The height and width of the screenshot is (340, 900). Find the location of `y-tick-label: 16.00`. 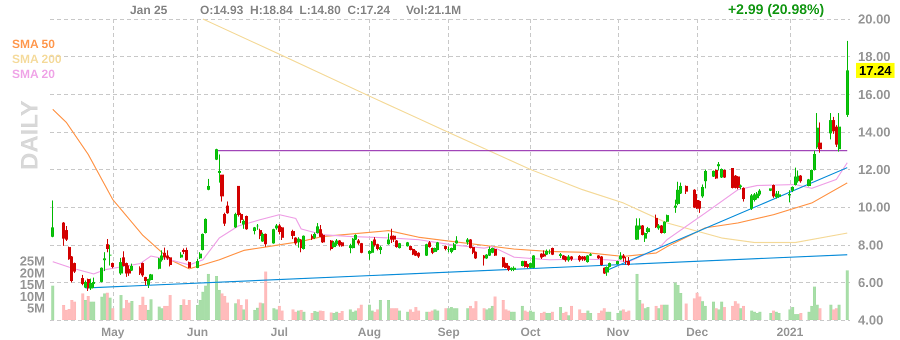

y-tick-label: 16.00 is located at coordinates (874, 94).